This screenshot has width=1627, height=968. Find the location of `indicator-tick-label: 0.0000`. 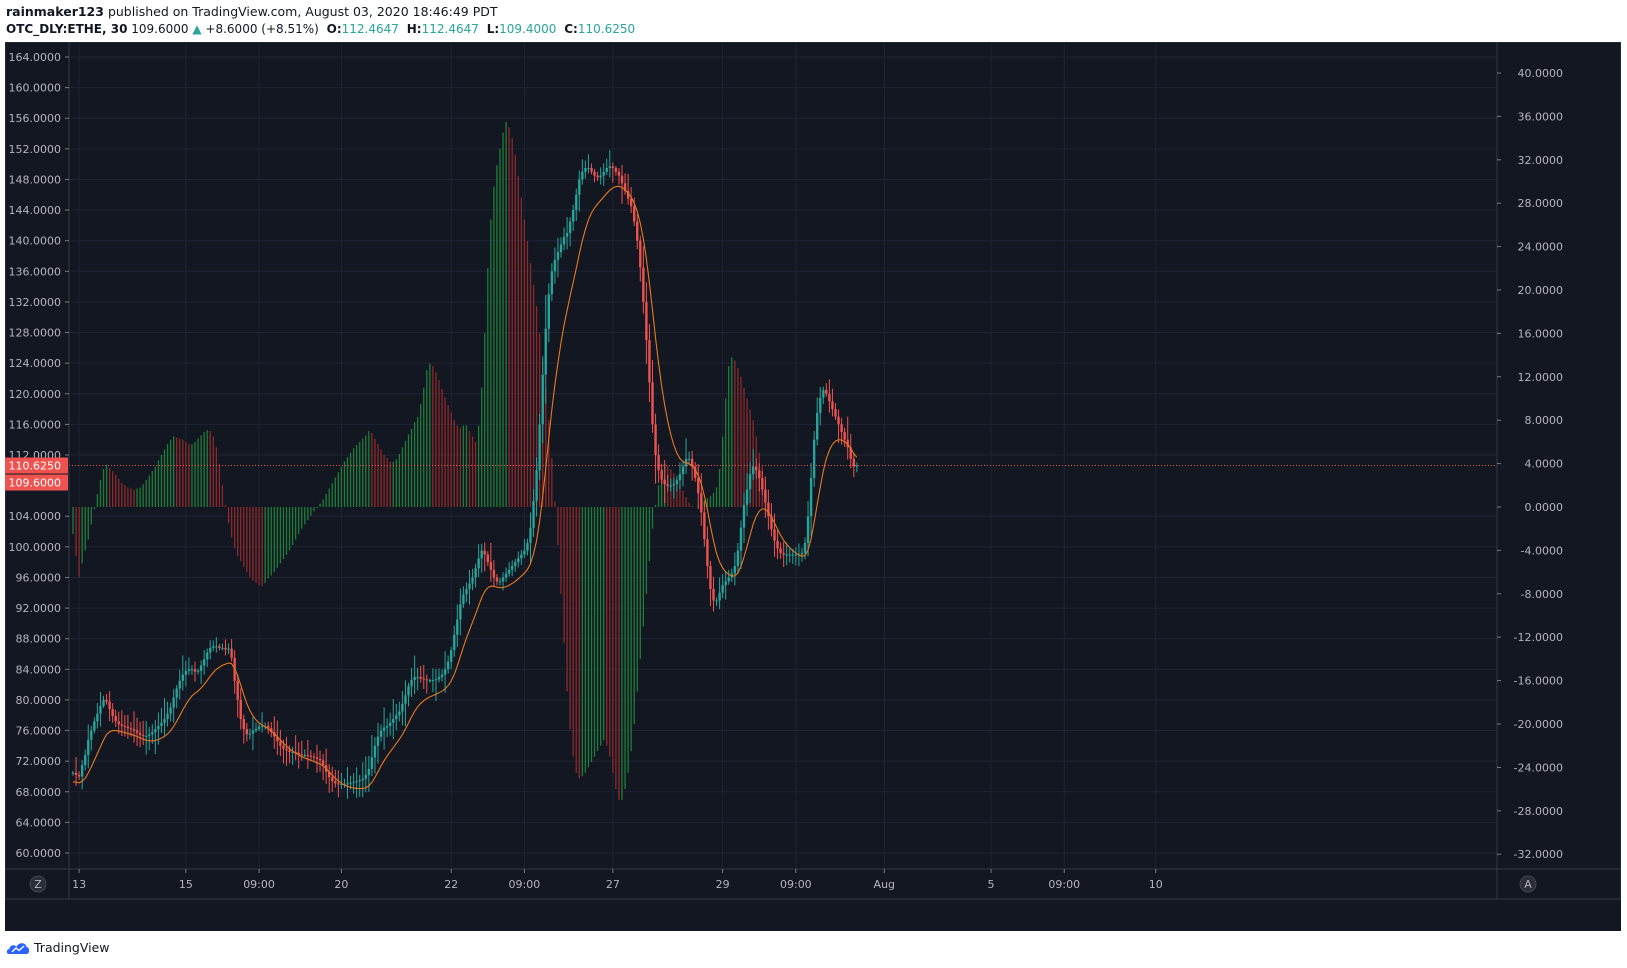

indicator-tick-label: 0.0000 is located at coordinates (1544, 507).